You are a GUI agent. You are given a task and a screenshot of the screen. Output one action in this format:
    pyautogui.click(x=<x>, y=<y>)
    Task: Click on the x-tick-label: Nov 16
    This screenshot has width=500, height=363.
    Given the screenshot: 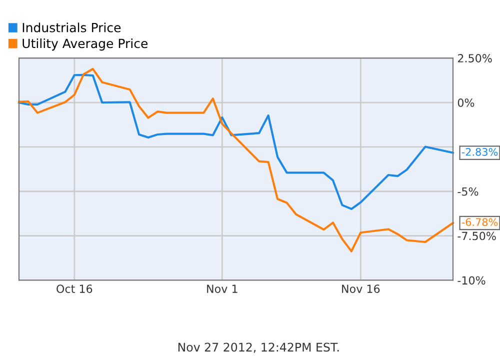 What is the action you would take?
    pyautogui.click(x=361, y=289)
    